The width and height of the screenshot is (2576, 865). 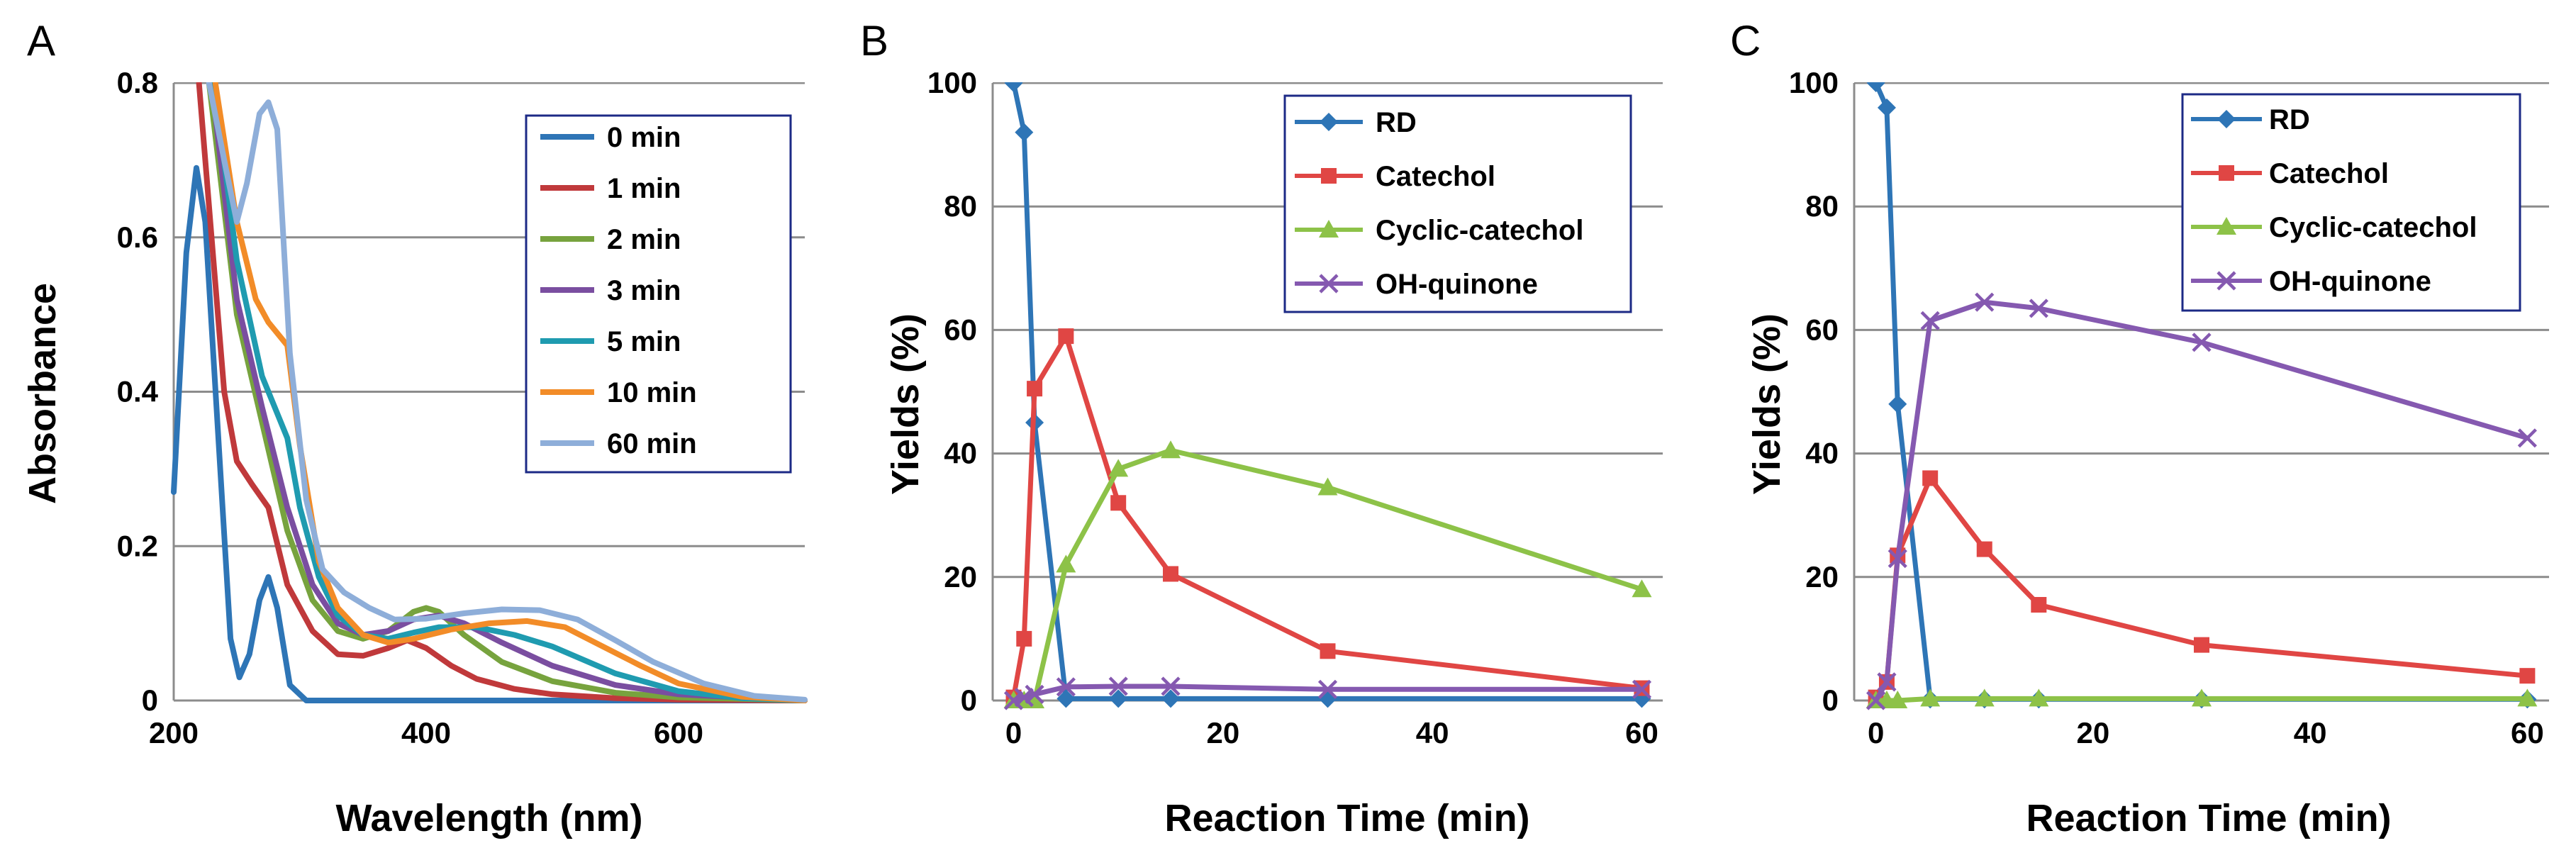 I want to click on x-tick-label: 400, so click(x=426, y=732).